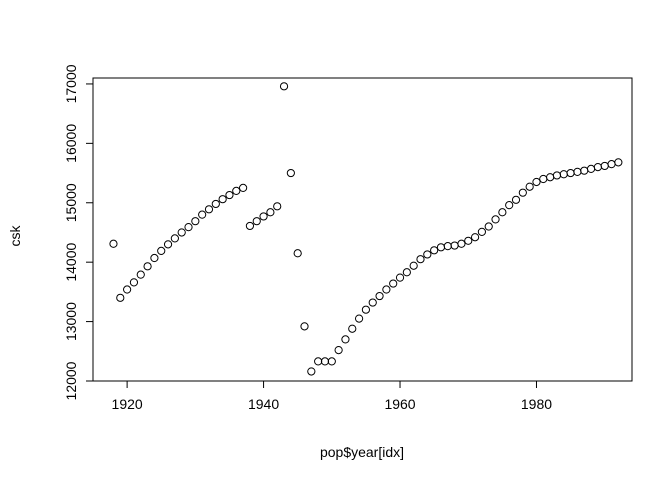 This screenshot has width=672, height=480. Describe the element at coordinates (71, 83) in the screenshot. I see `y-tick-label: 17000` at that location.